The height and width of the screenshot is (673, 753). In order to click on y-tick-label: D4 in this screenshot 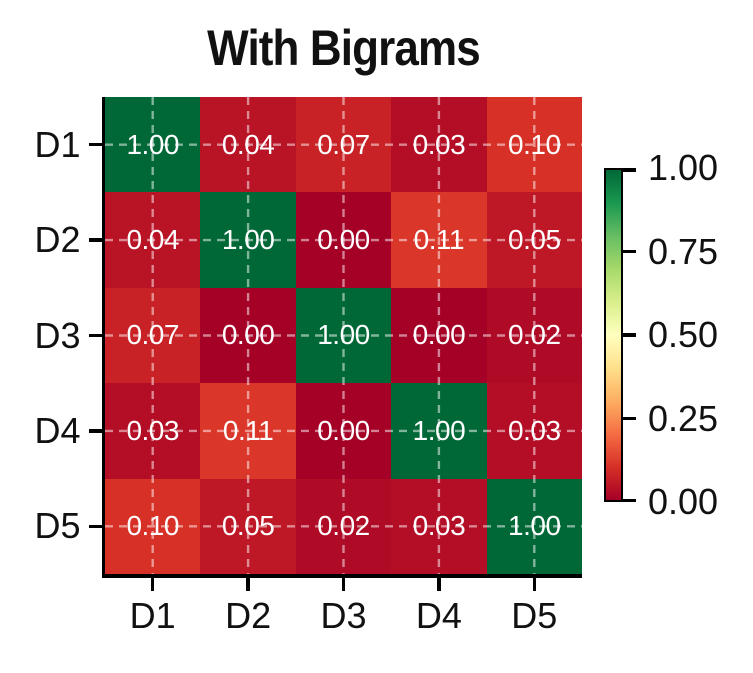, I will do `click(57, 430)`.